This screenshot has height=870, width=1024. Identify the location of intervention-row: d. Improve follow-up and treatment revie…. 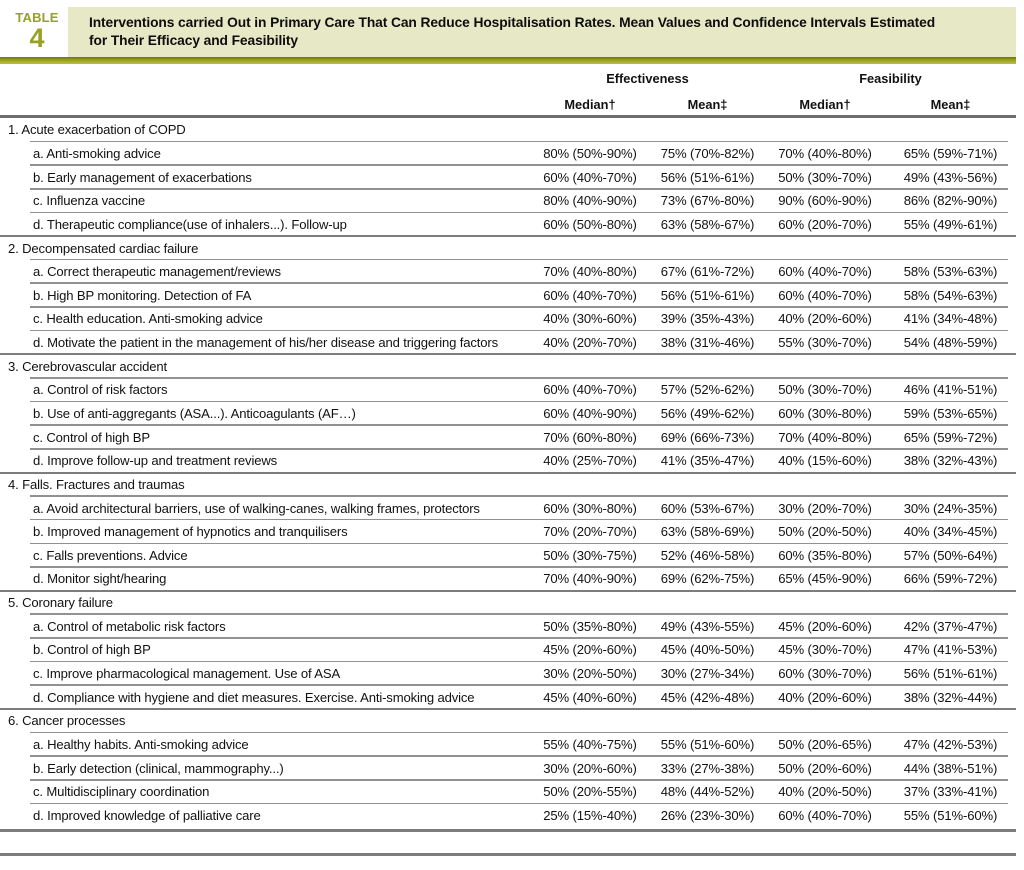
(508, 460).